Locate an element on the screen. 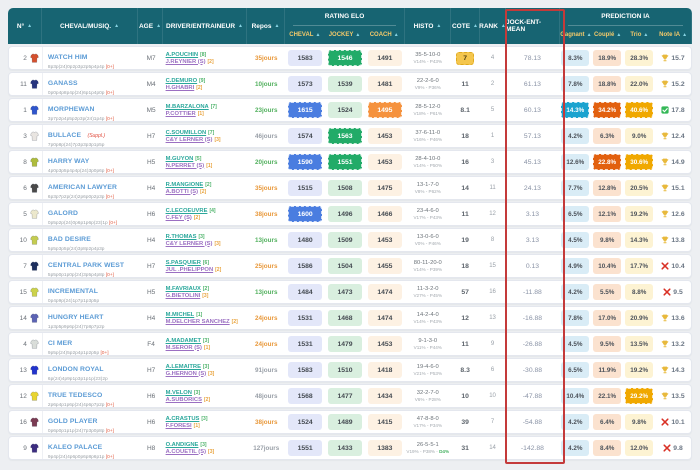  horse-name-link: INCREMENTAL is located at coordinates (72, 291).